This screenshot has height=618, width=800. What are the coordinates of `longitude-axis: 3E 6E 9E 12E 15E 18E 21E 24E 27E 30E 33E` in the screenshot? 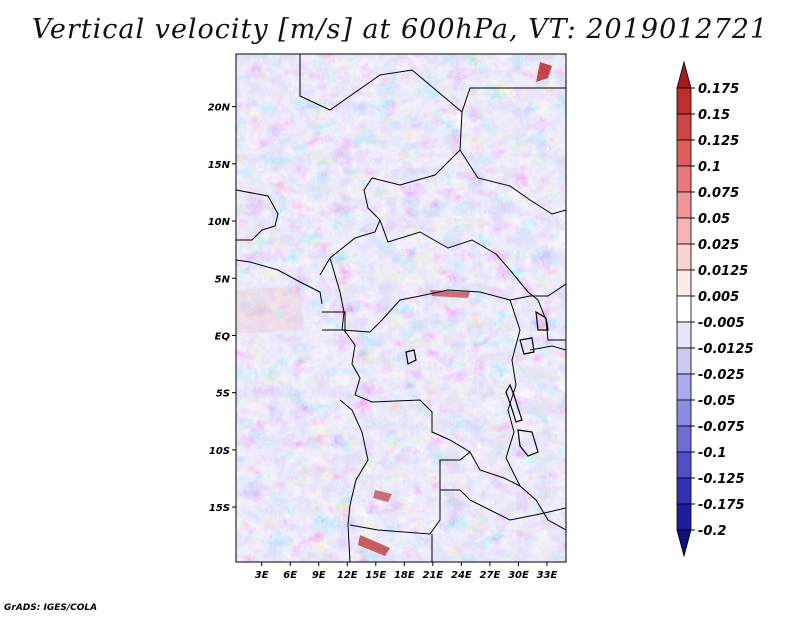 It's located at (406, 571).